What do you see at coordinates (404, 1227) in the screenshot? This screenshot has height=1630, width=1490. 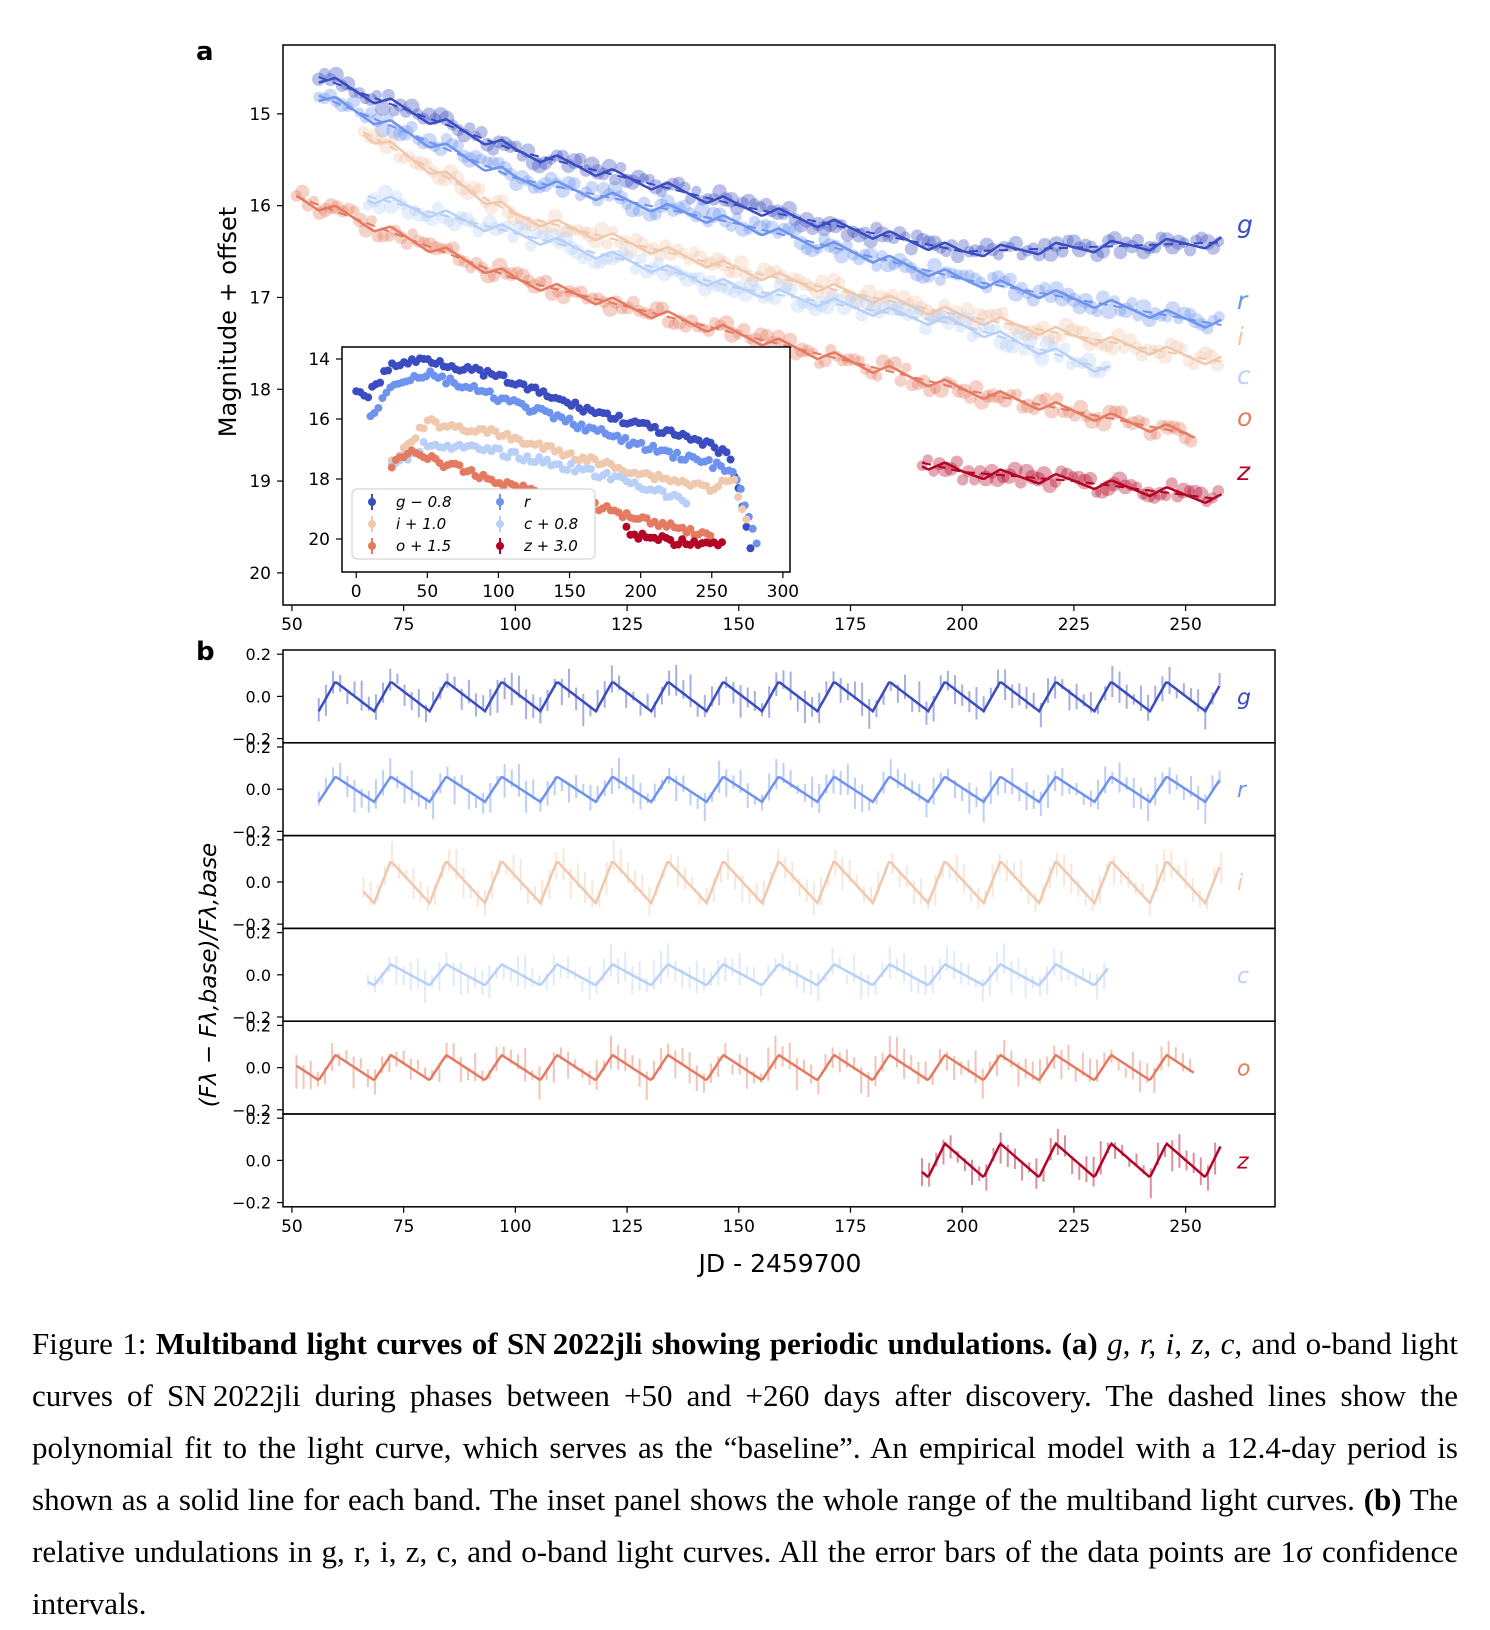 I see `b-x-tick-label: 75` at bounding box center [404, 1227].